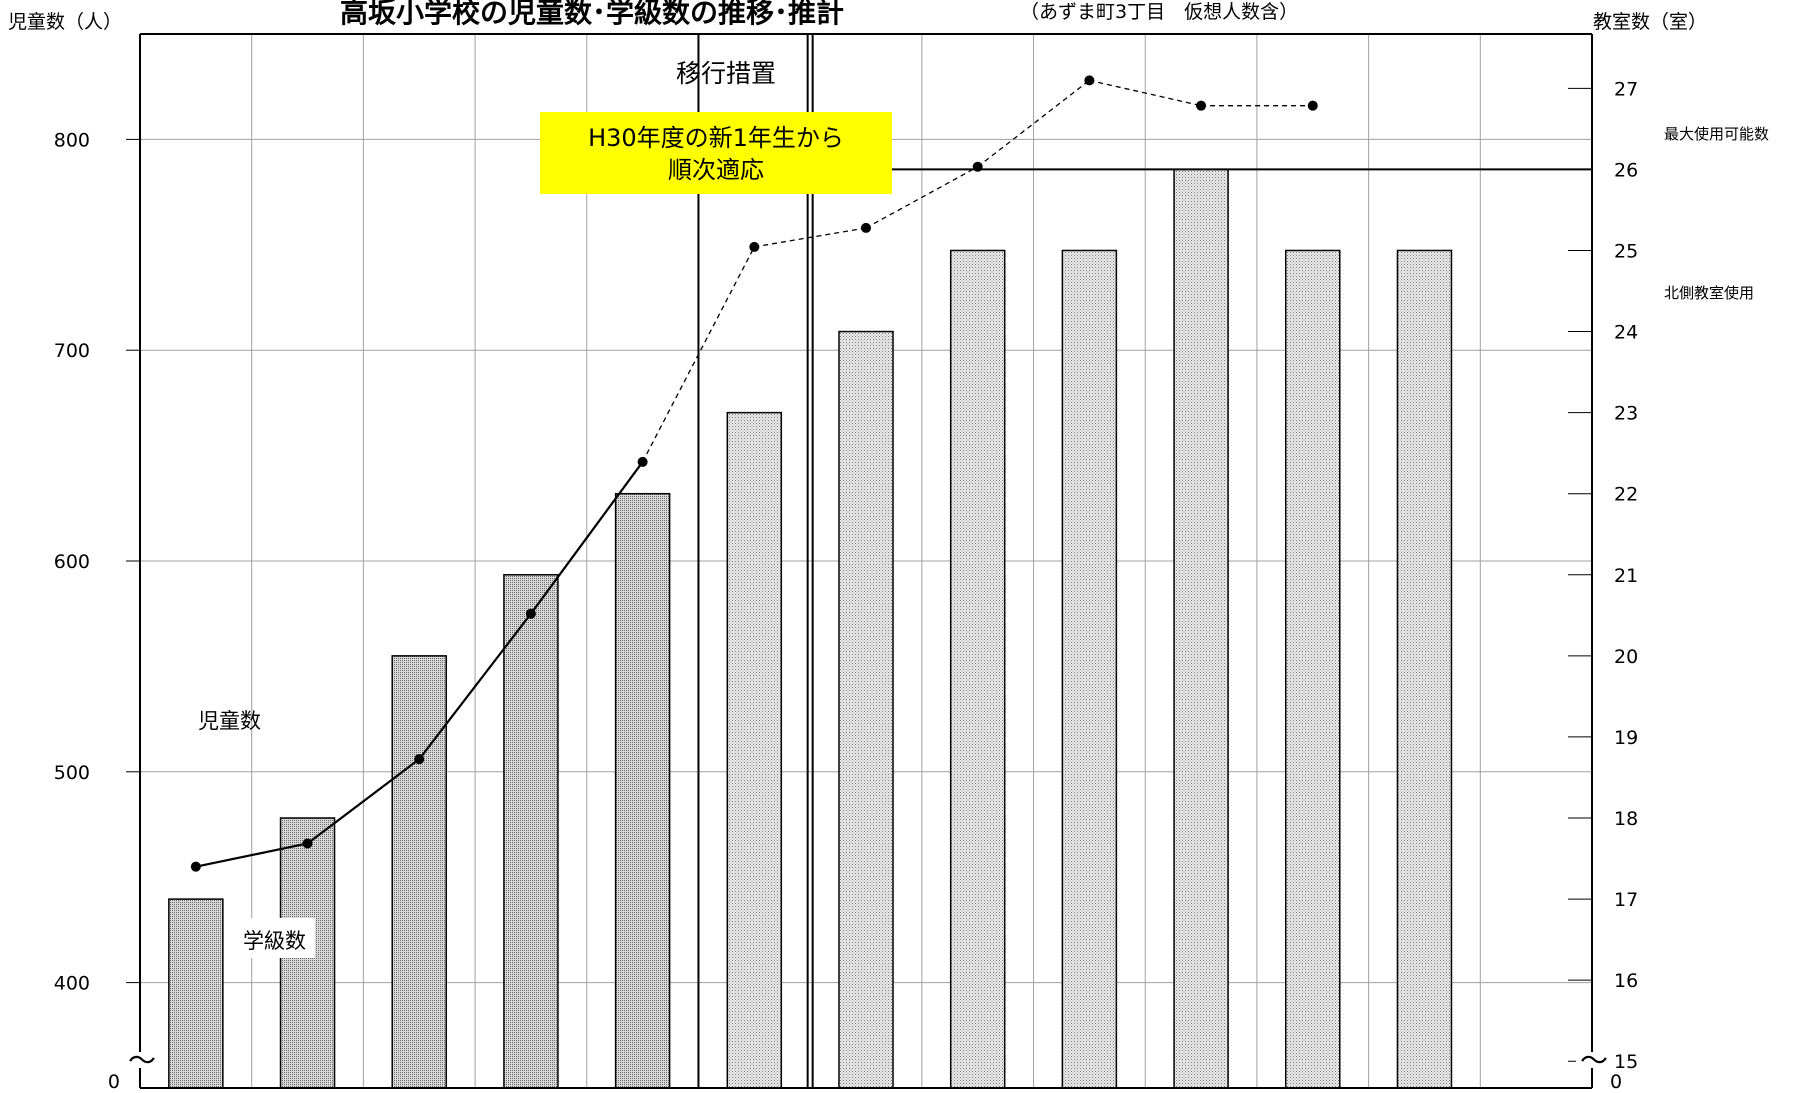  I want to click on right-axis-break-bg, so click(1592, 1060).